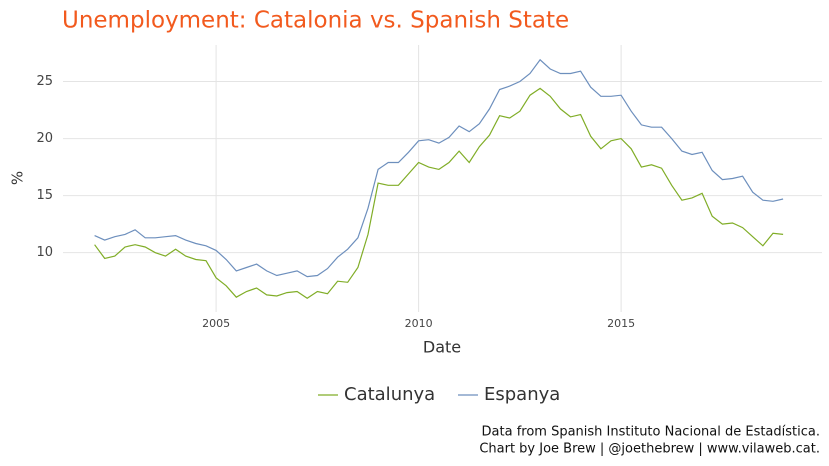  What do you see at coordinates (522, 394) in the screenshot?
I see `legend-label: Espanya` at bounding box center [522, 394].